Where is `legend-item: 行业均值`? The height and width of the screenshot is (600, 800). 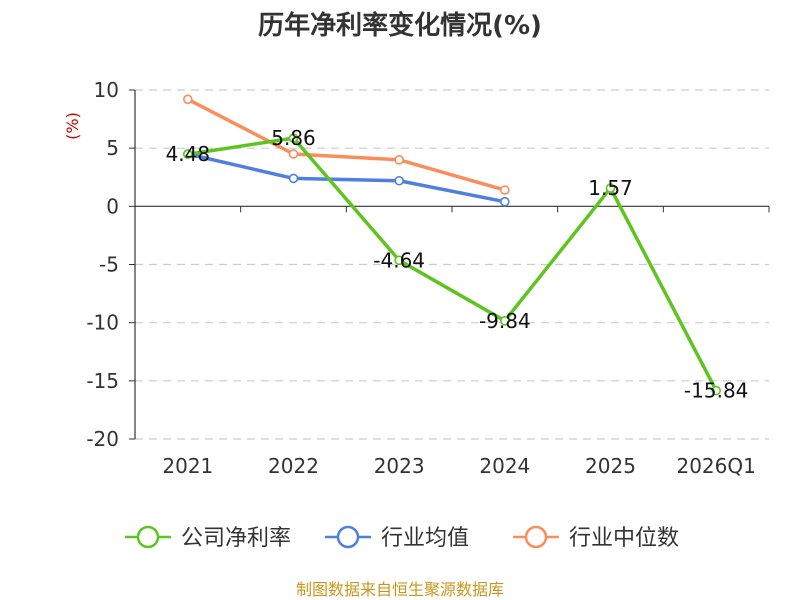
legend-item: 行业均值 is located at coordinates (397, 538).